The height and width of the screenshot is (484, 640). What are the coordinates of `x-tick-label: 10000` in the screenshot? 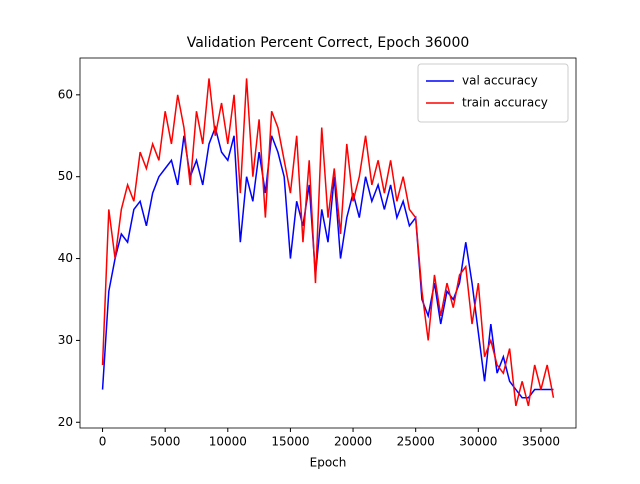 It's located at (228, 442).